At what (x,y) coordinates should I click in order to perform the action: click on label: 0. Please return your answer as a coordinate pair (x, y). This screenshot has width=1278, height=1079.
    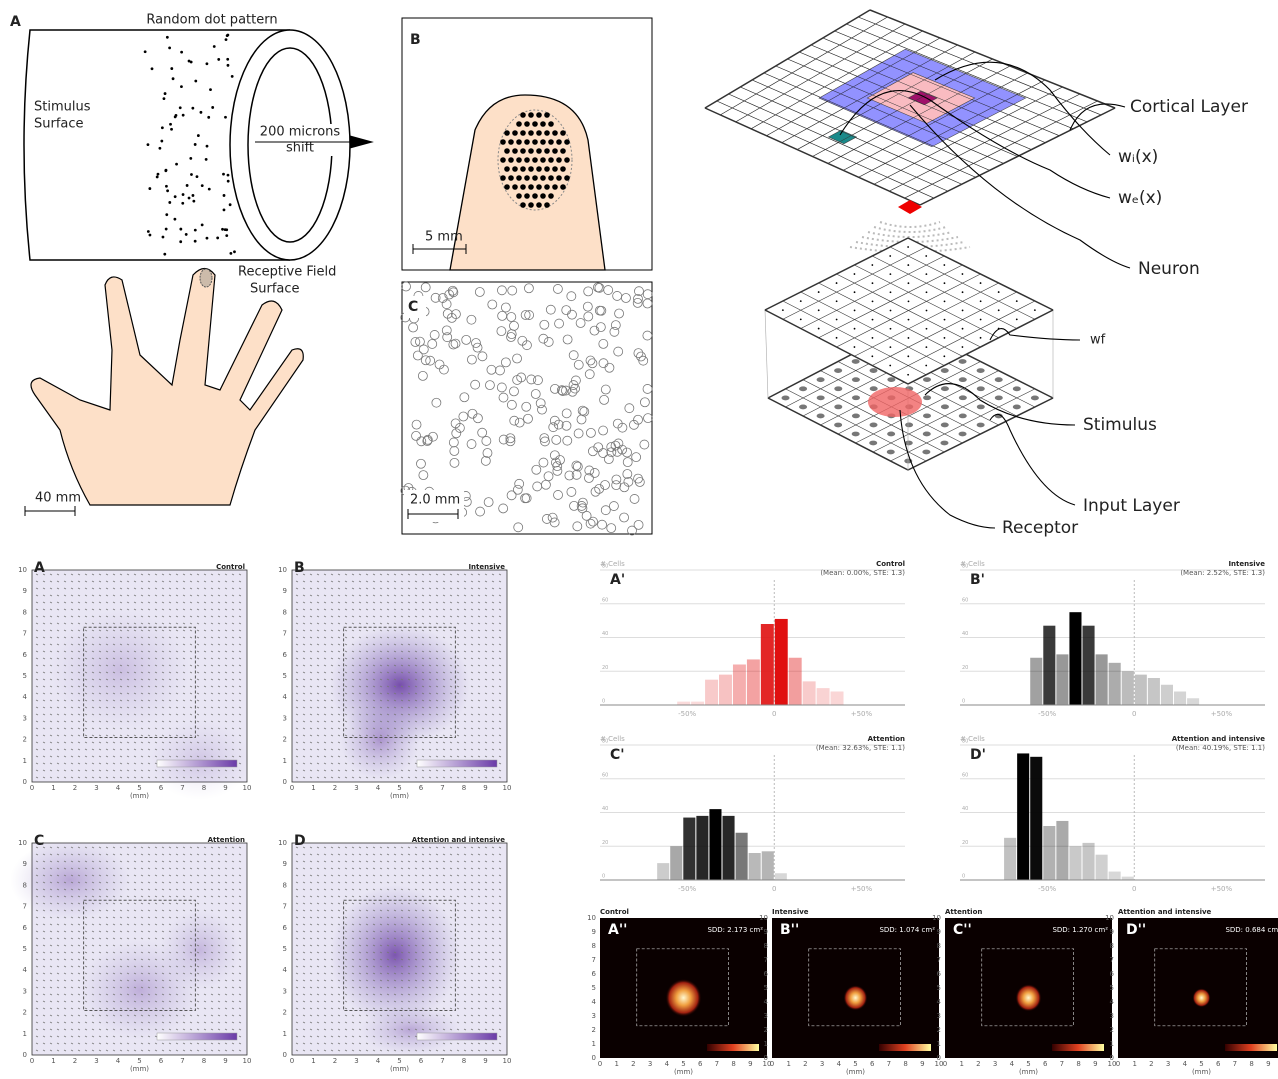
    Looking at the image, I should click on (774, 889).